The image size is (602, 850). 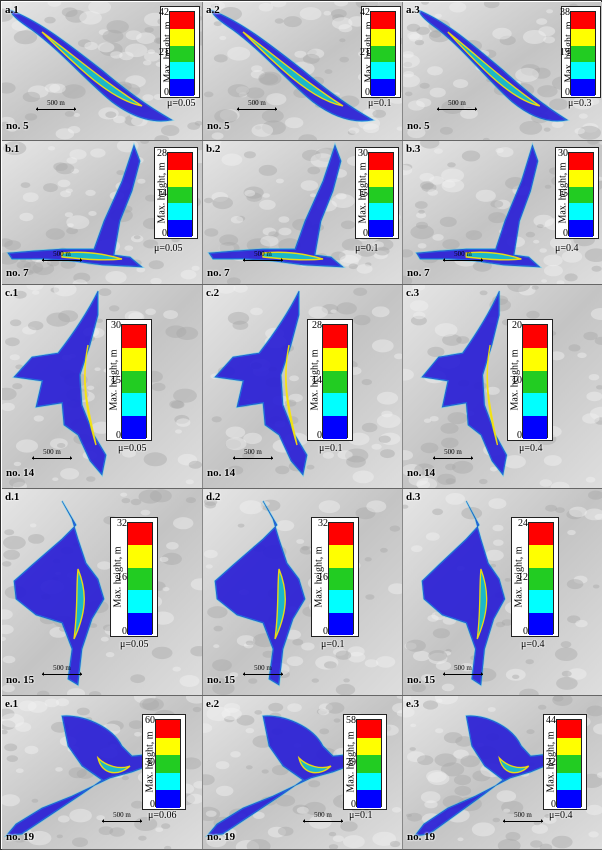 What do you see at coordinates (363, 153) in the screenshot?
I see `legend-max: 30` at bounding box center [363, 153].